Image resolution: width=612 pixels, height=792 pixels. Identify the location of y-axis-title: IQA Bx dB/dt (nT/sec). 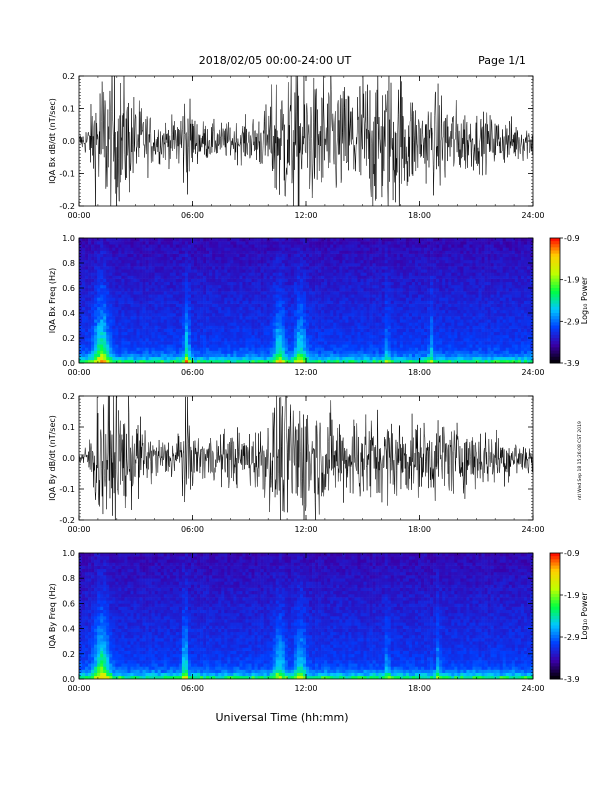
(52, 141).